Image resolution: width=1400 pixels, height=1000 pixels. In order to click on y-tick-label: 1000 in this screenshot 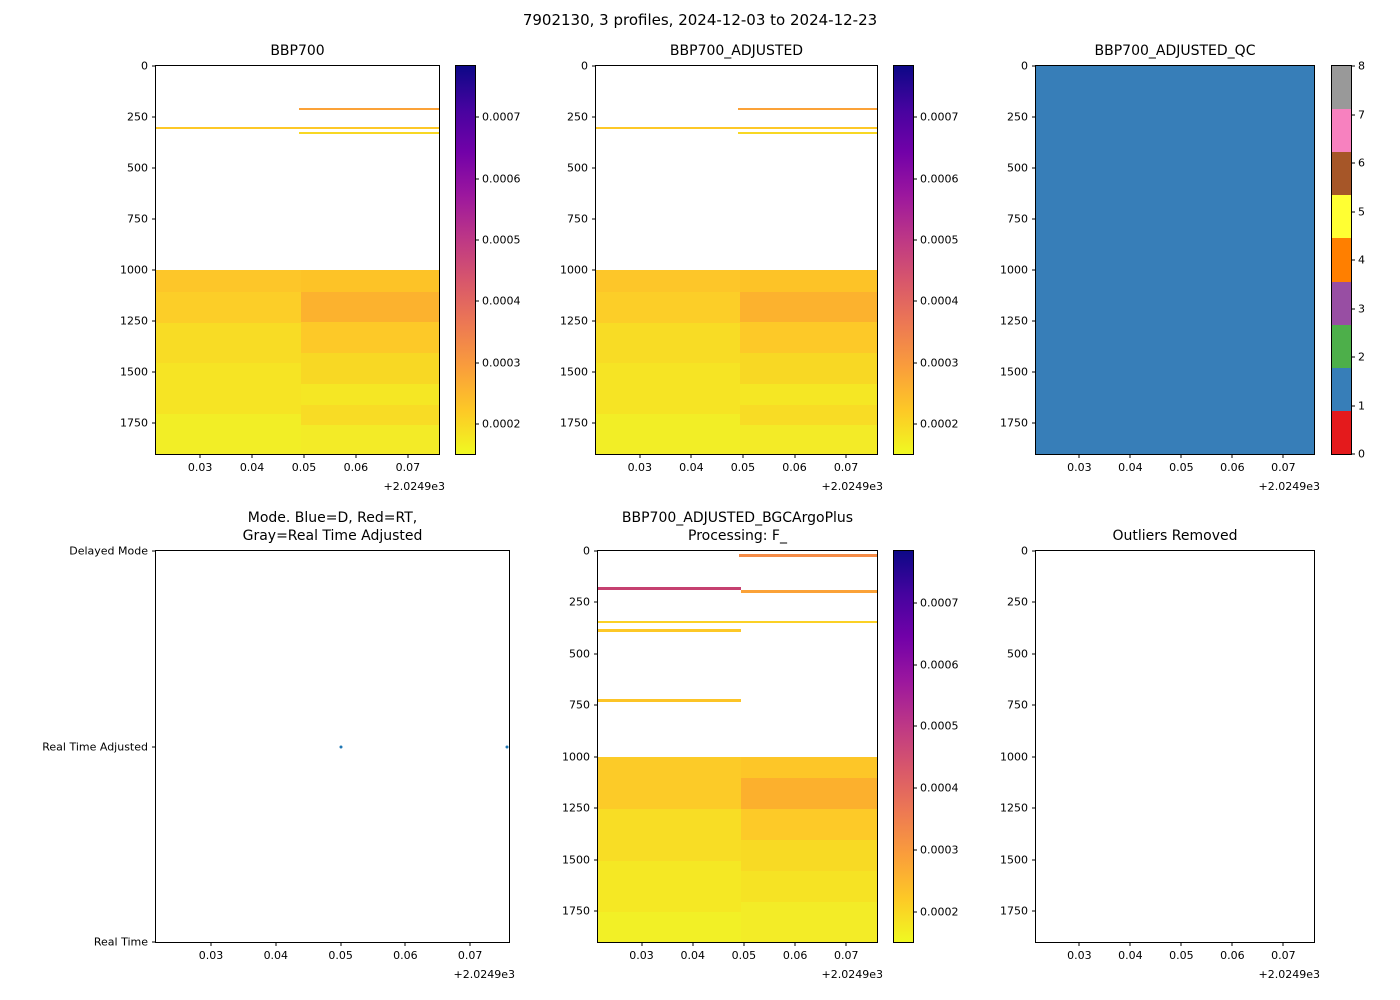, I will do `click(1014, 270)`.